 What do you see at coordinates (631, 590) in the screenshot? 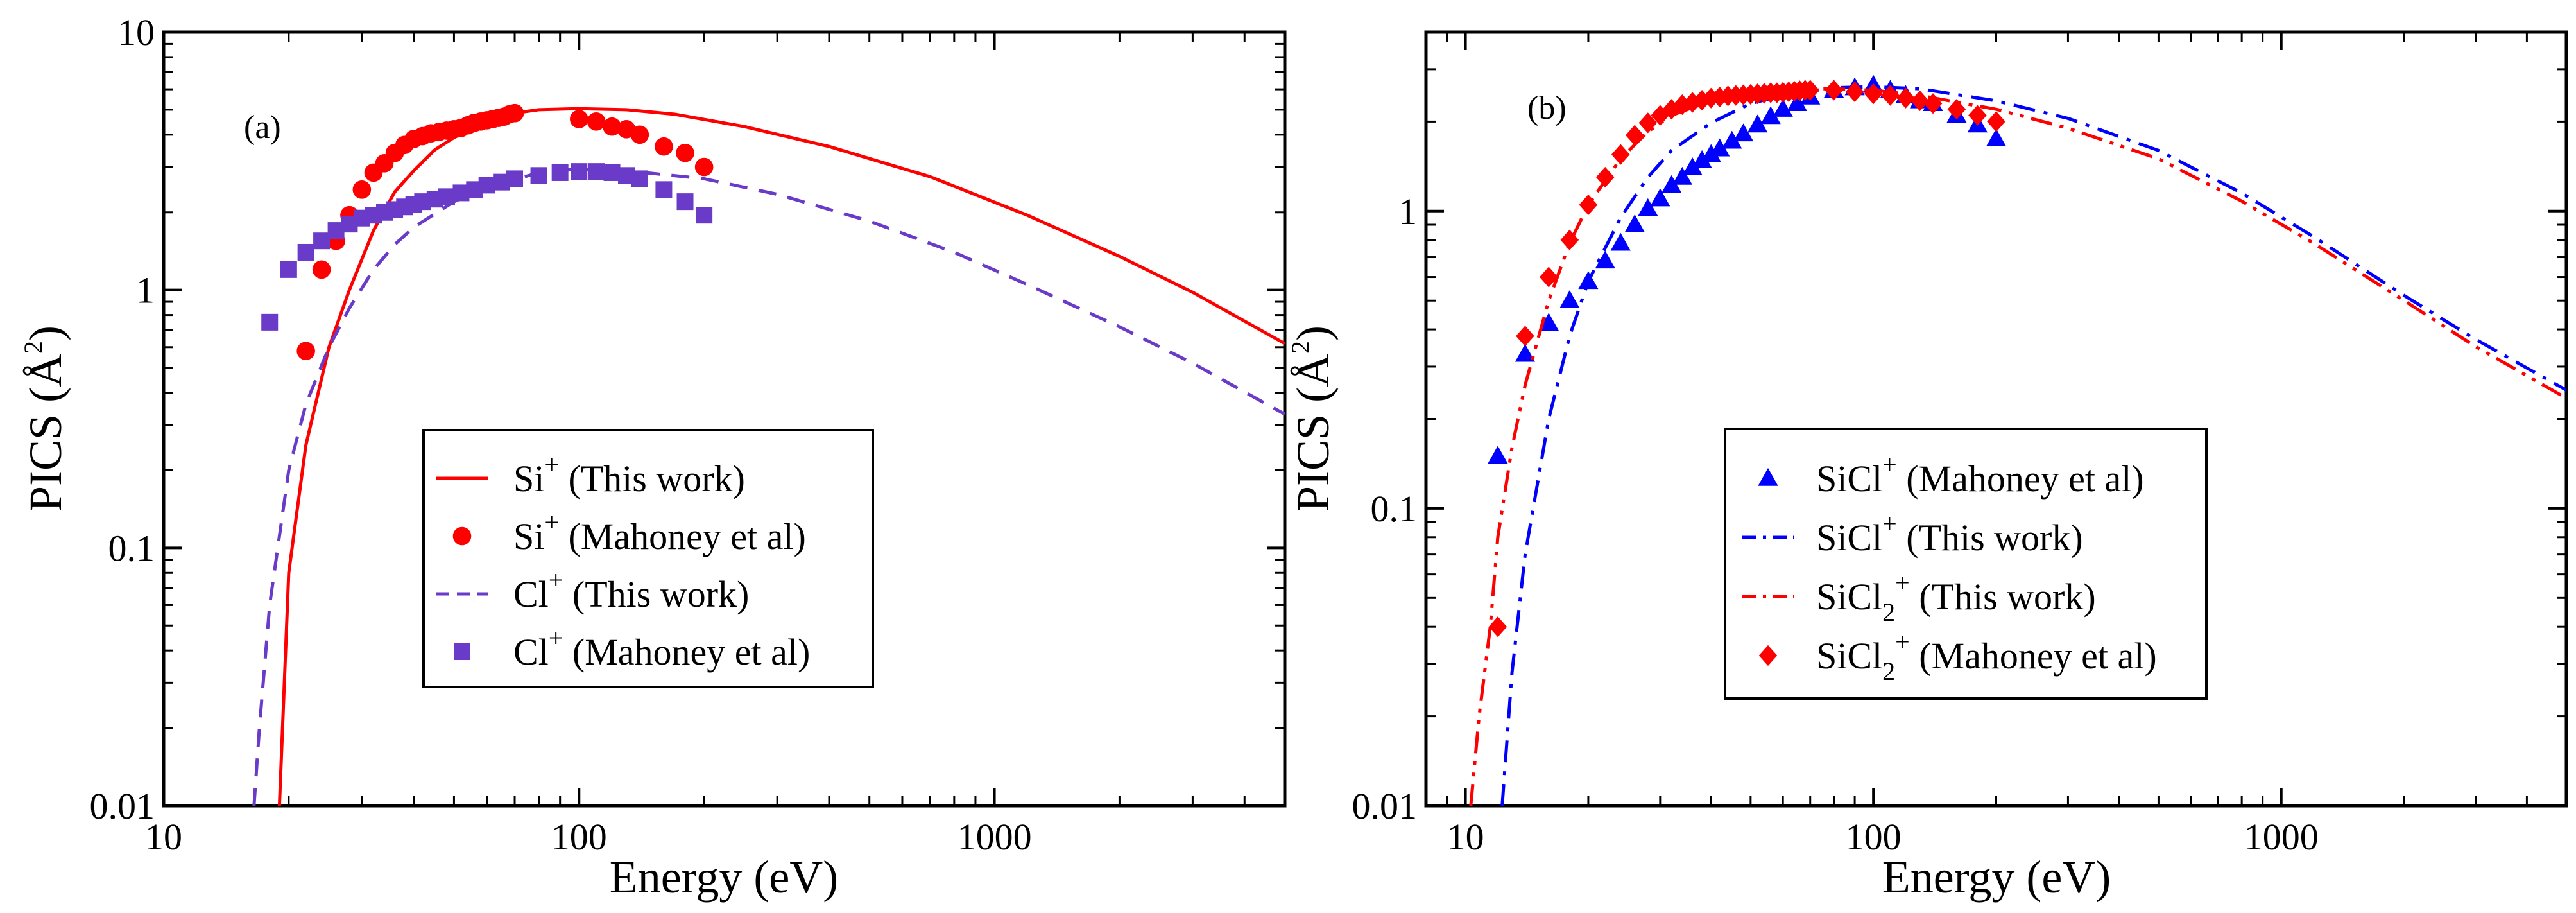
I see `legend-entry-2: Cl+ (This work)` at bounding box center [631, 590].